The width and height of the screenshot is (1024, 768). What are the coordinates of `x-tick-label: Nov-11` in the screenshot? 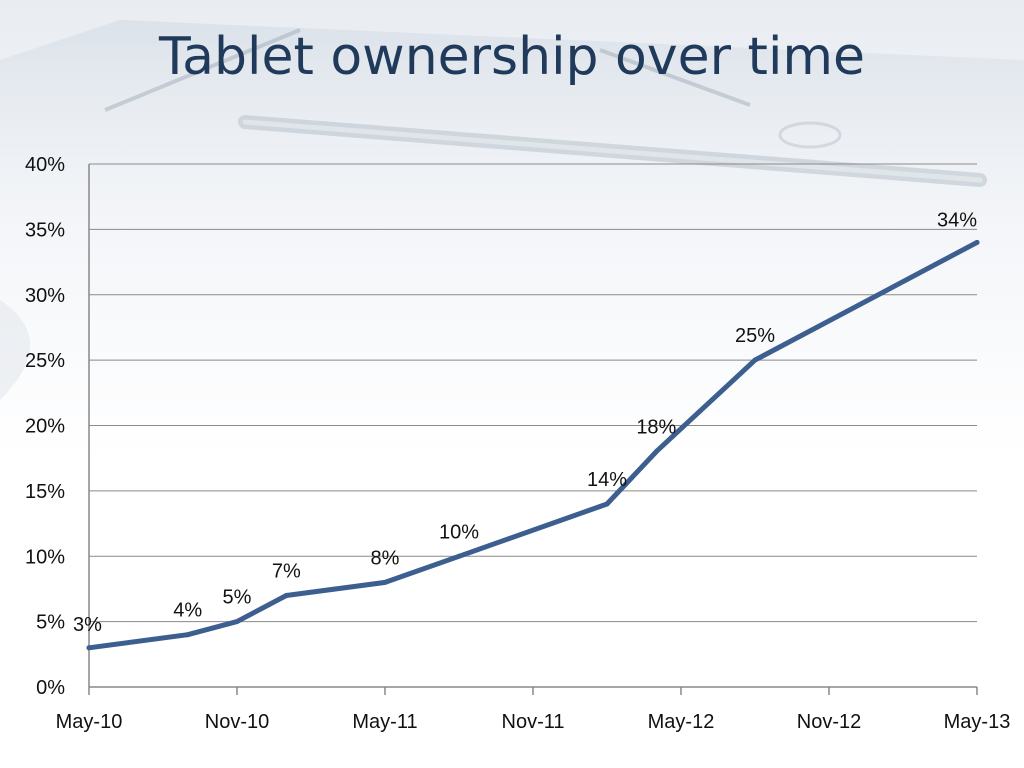 It's located at (533, 722).